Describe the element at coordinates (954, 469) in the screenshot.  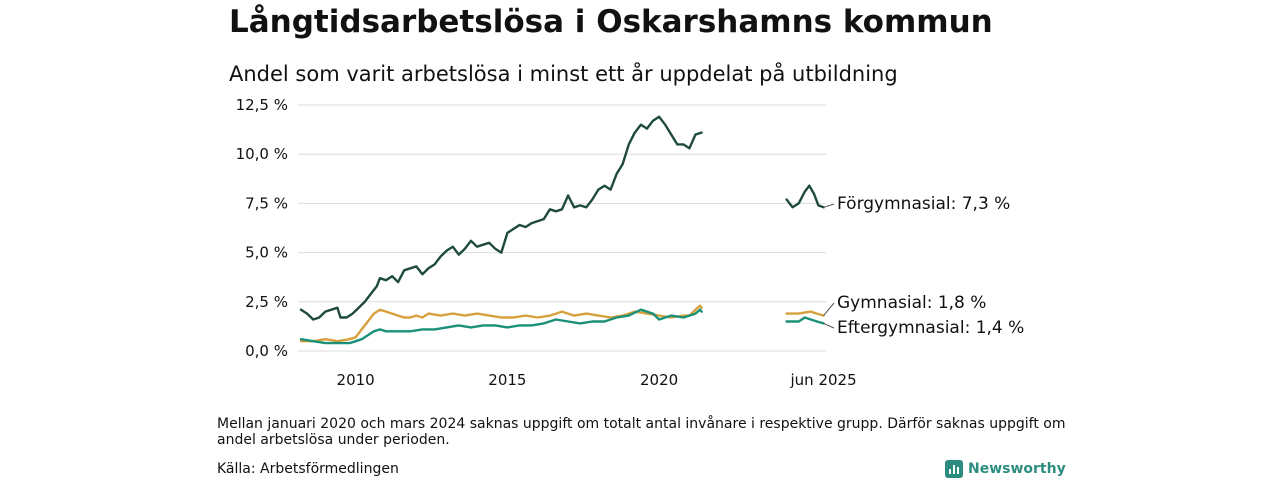
I see `newsworthy-logo-icon` at that location.